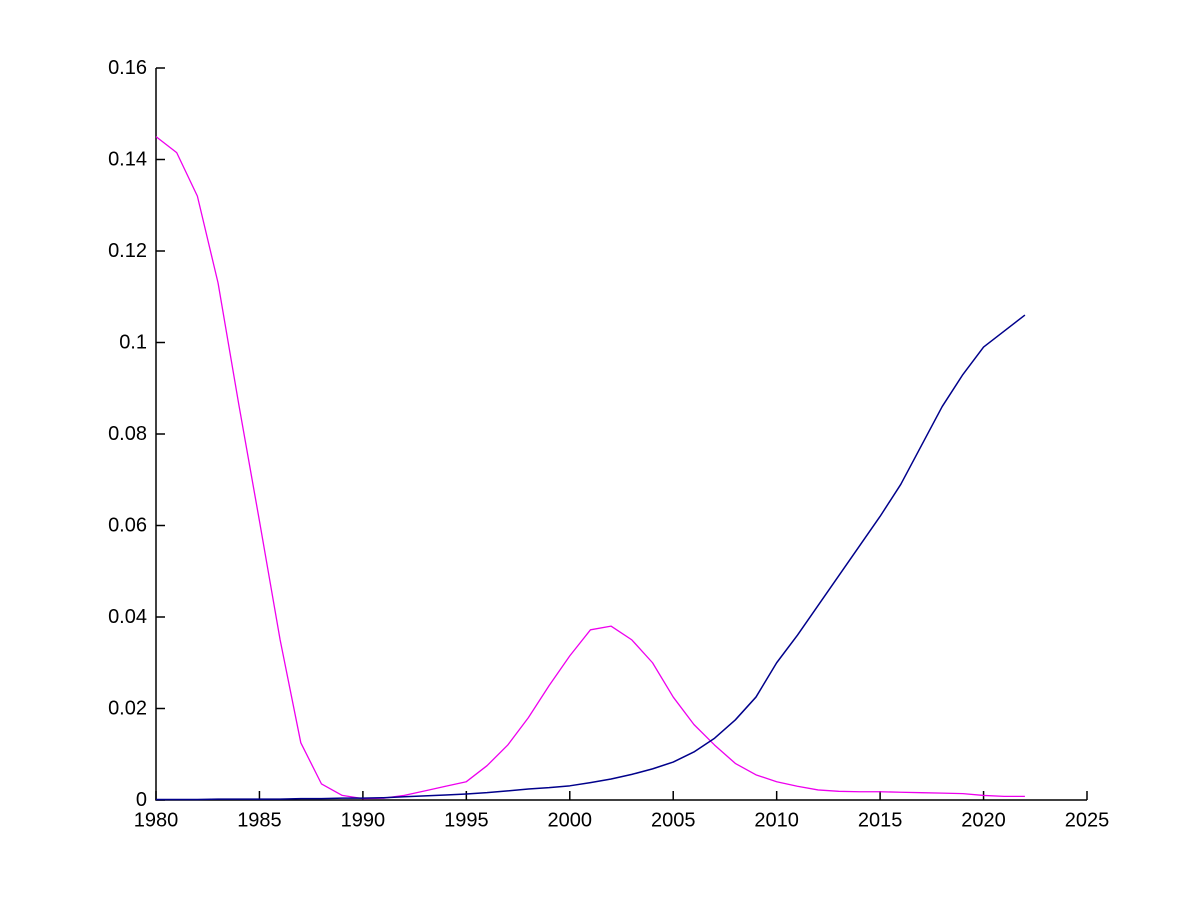 The width and height of the screenshot is (1200, 900). I want to click on y-tick-label: 0.02, so click(127, 709).